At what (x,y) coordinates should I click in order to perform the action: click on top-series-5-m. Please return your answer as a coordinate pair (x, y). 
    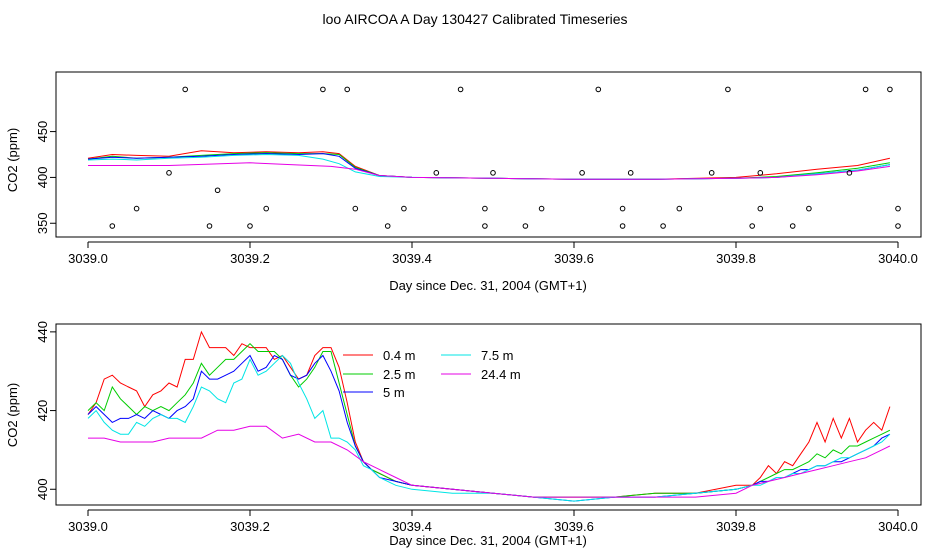
    Looking at the image, I should click on (488, 166).